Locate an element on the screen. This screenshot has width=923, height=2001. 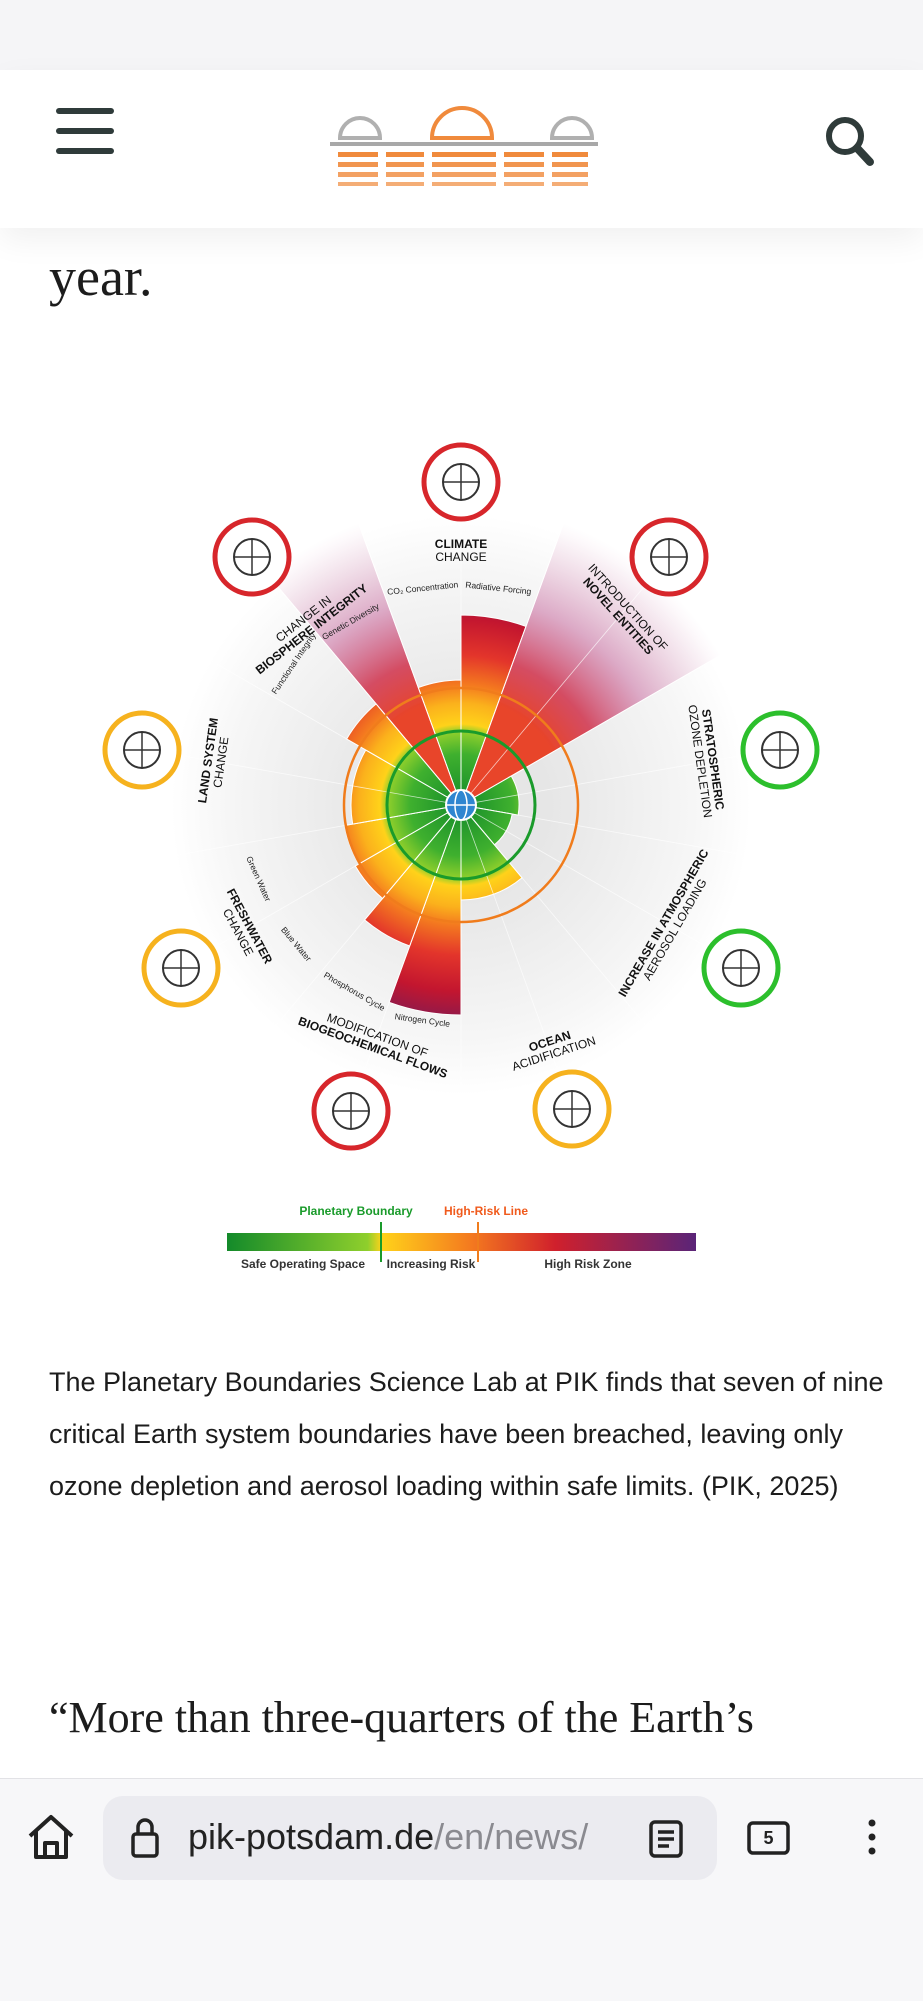
address-bar: pik-potsdam.de/en/news/ is located at coordinates (410, 1838).